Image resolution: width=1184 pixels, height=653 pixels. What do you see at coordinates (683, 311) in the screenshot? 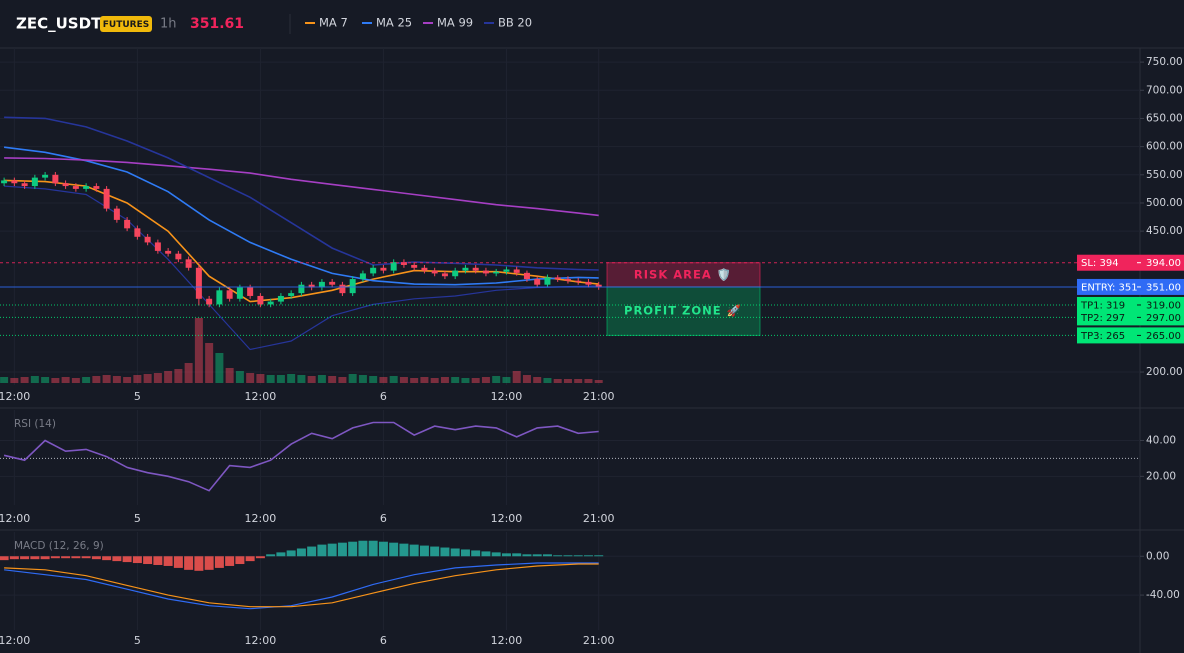
I see `zone-label: PROFIT ZONE 🚀` at bounding box center [683, 311].